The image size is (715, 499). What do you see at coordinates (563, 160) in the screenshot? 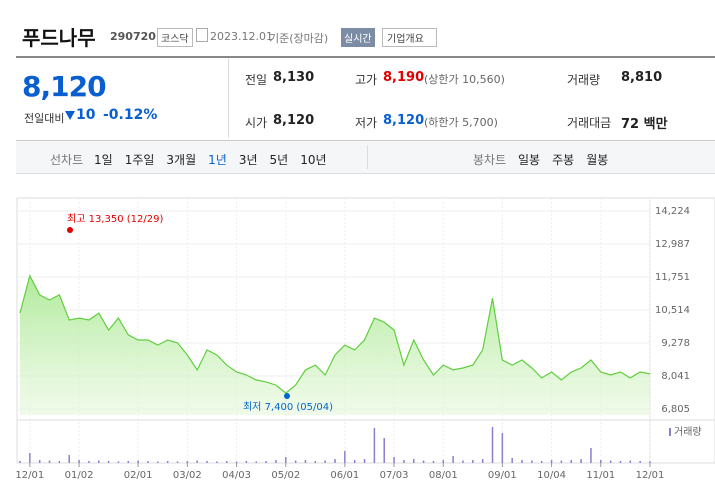
I see `tab: 주봉` at bounding box center [563, 160].